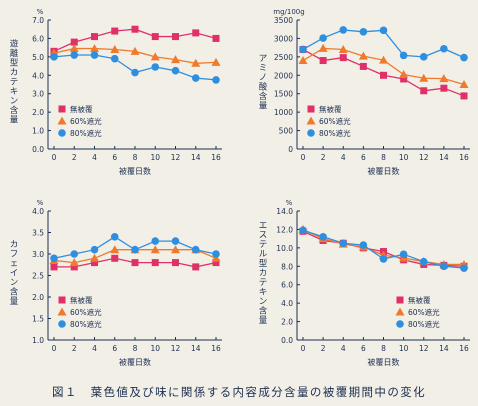 The height and width of the screenshot is (406, 478). What do you see at coordinates (155, 157) in the screenshot?
I see `x-tick-label: 10` at bounding box center [155, 157].